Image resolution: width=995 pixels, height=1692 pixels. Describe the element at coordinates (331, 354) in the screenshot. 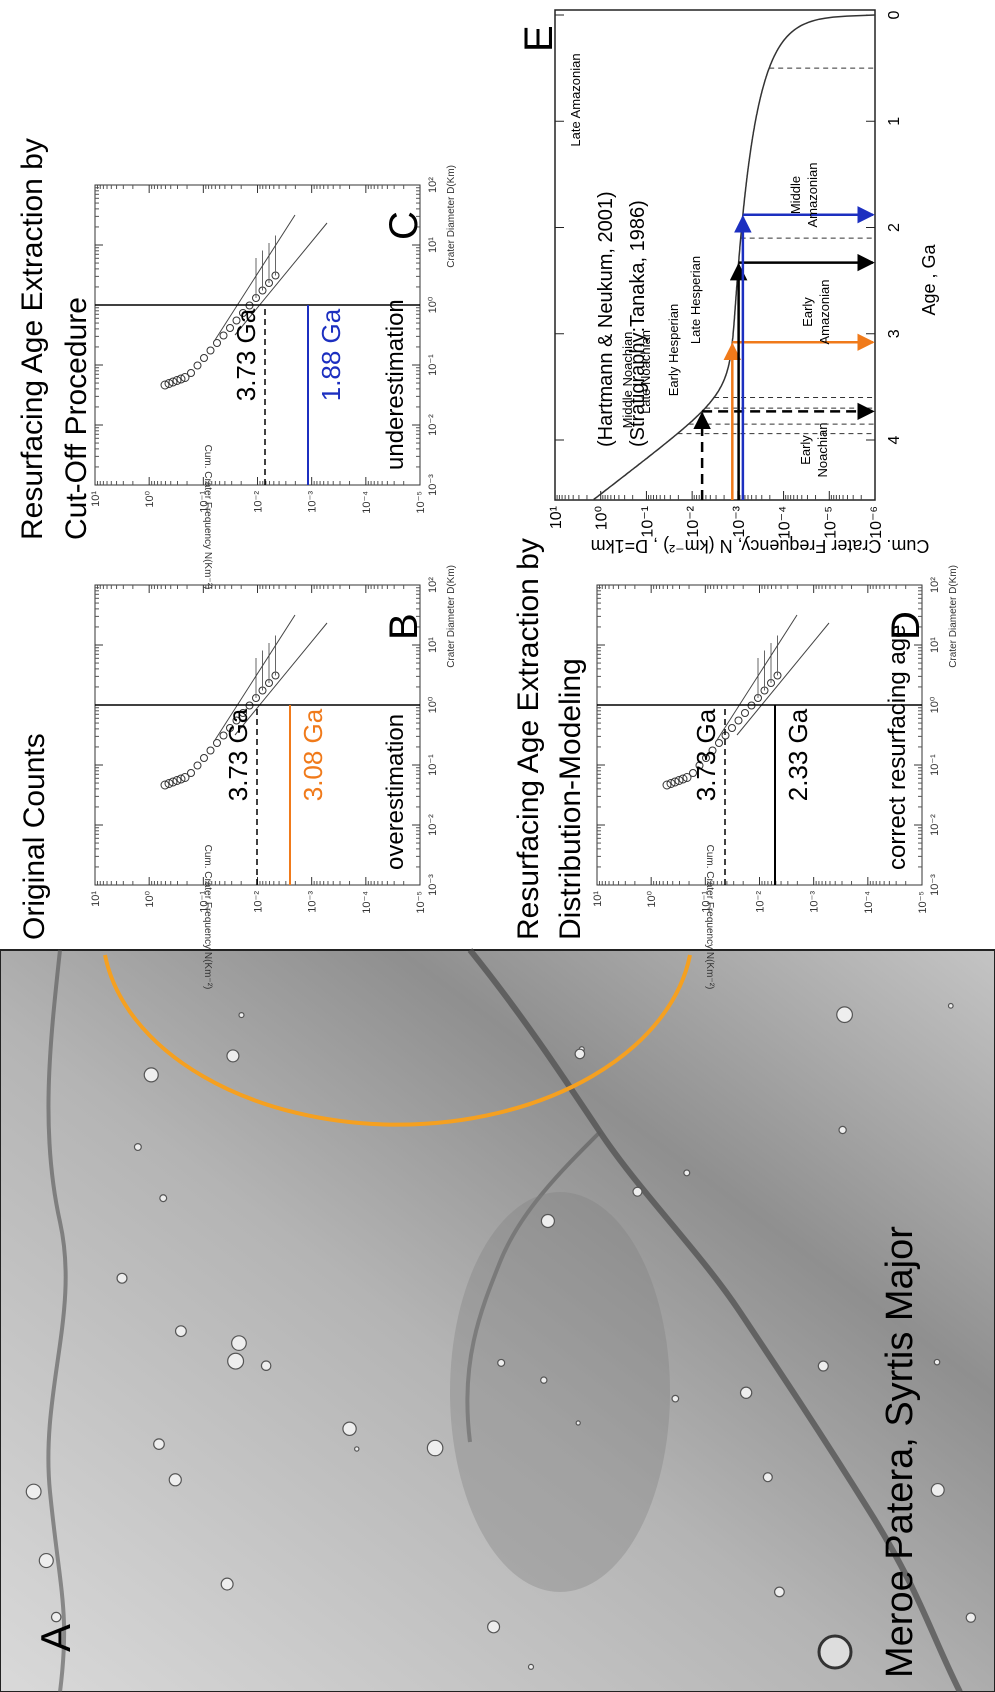

I see `resurfacing-age: 1.88 Ga` at that location.